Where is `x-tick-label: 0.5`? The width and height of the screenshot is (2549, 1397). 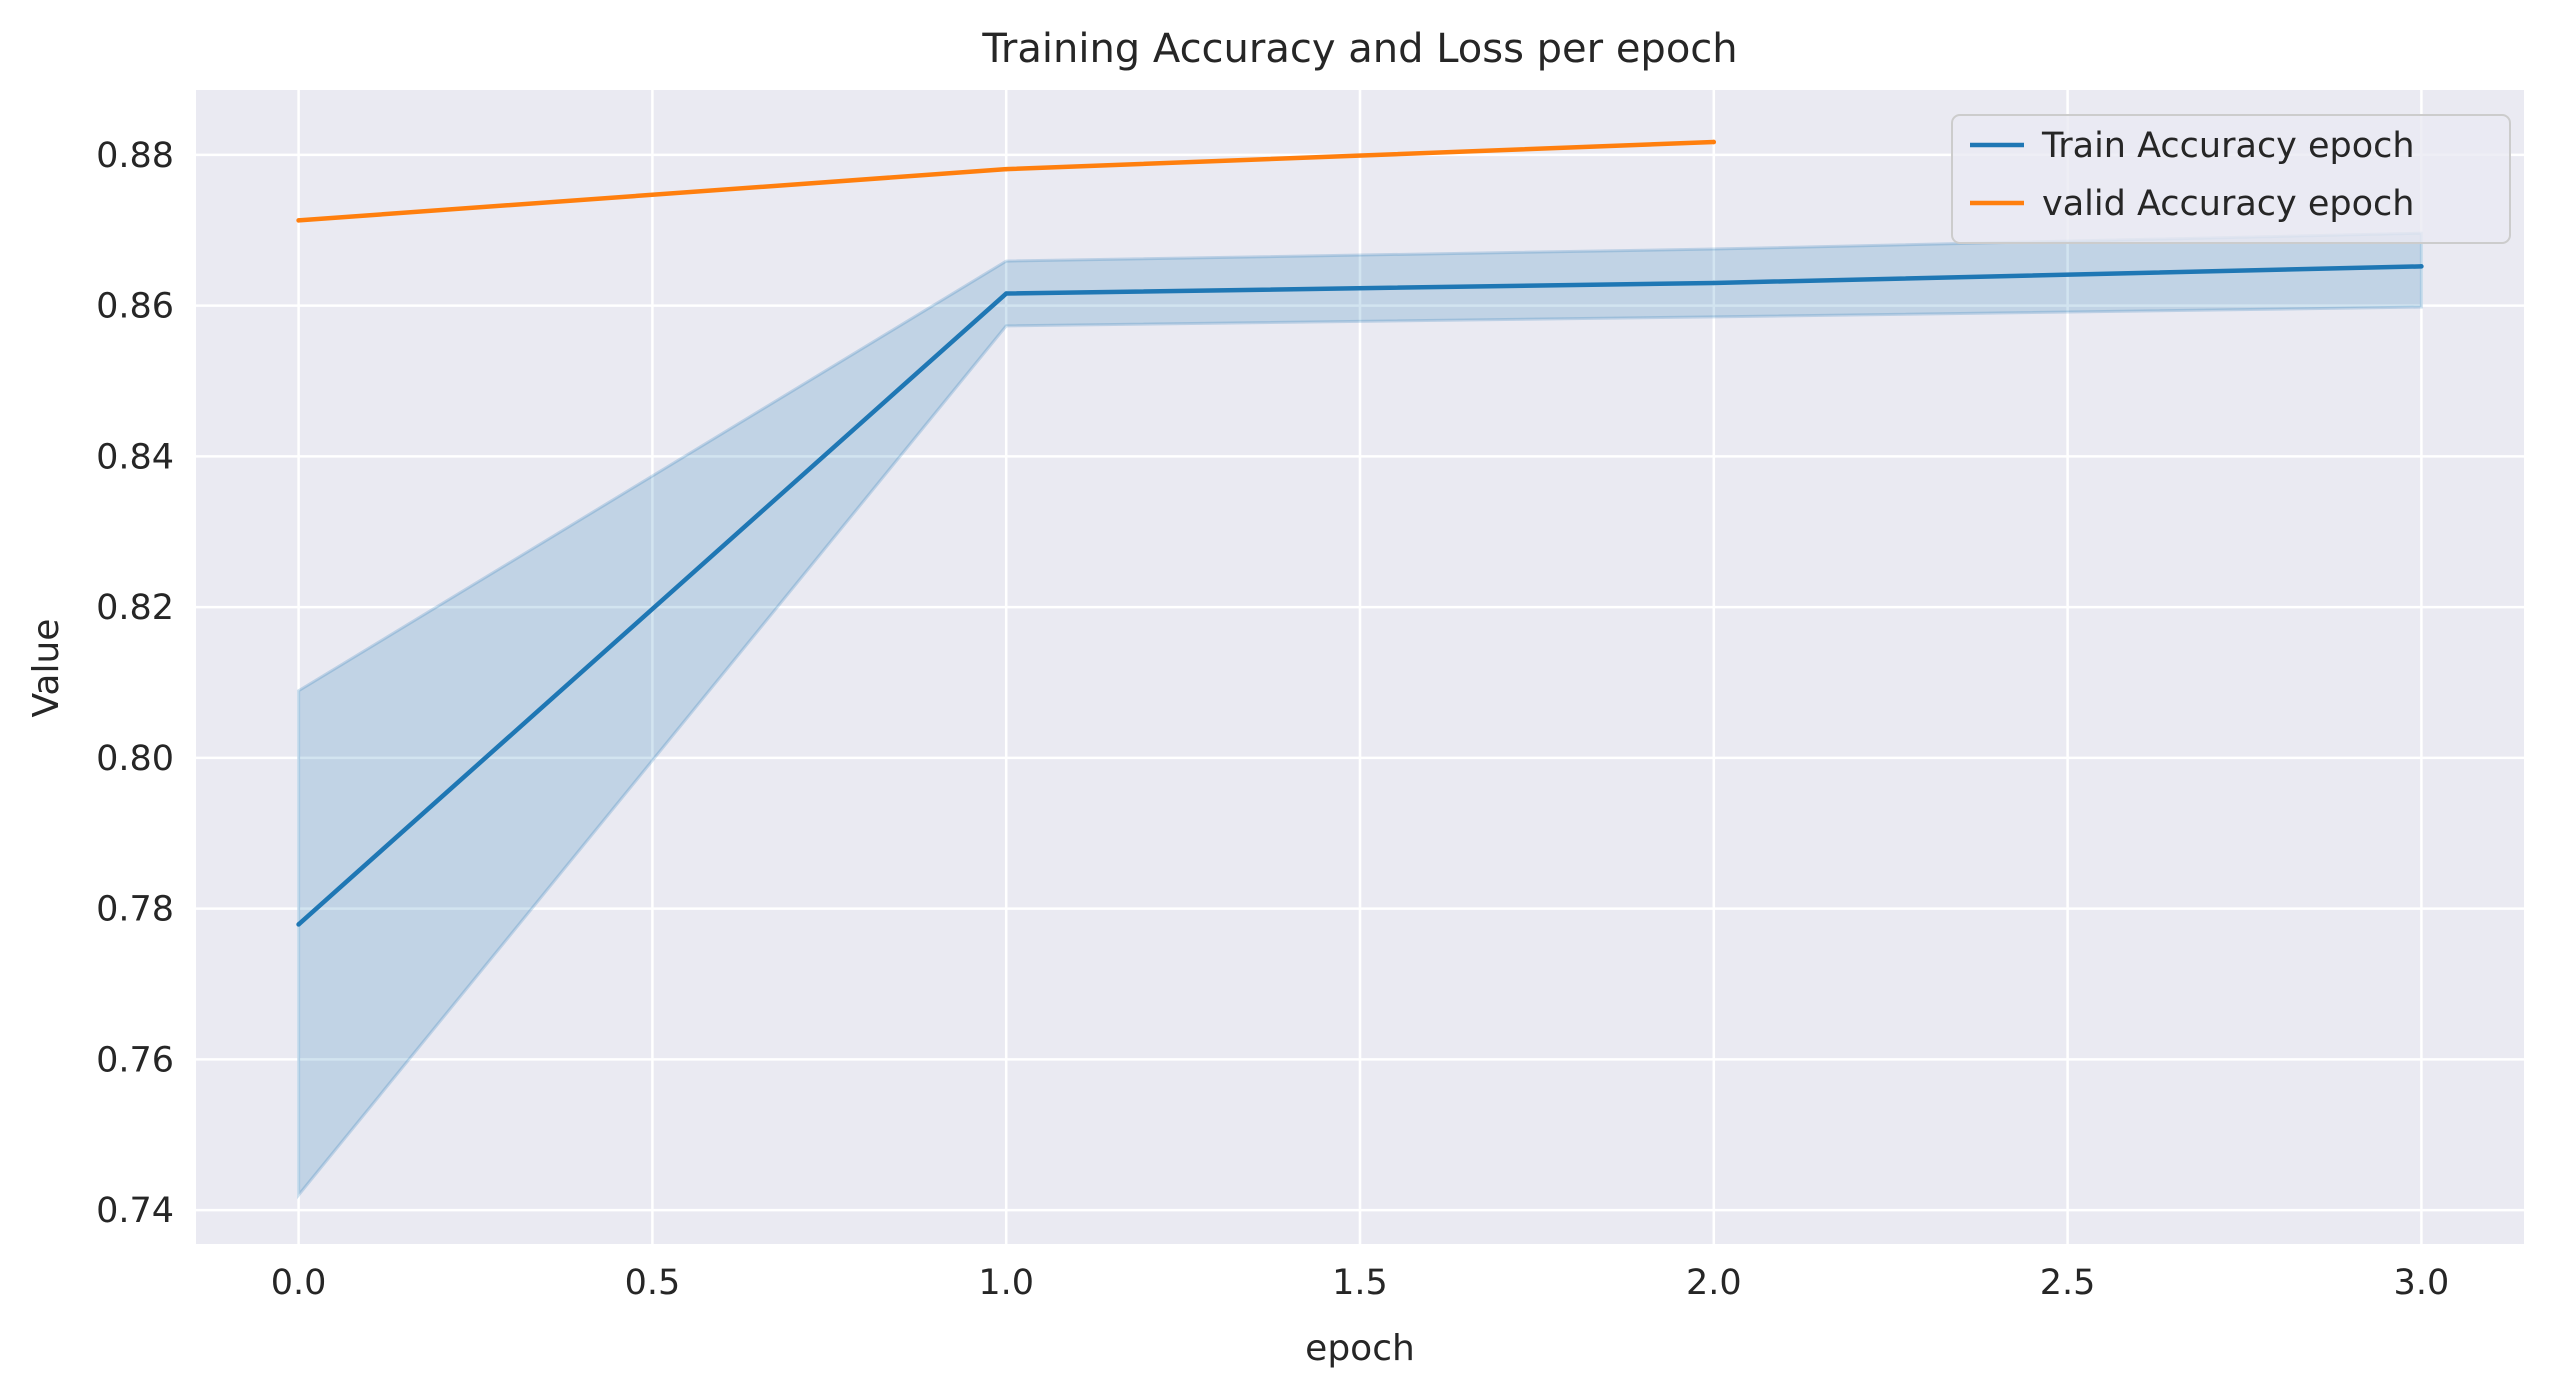 x-tick-label: 0.5 is located at coordinates (653, 1283).